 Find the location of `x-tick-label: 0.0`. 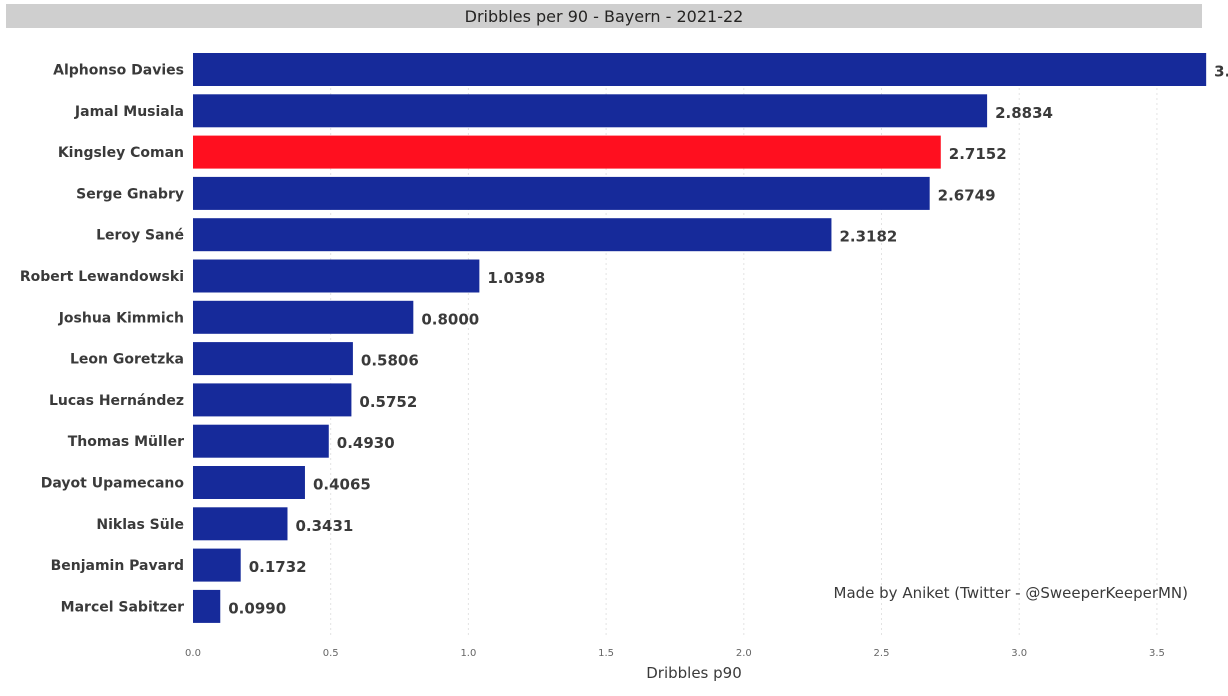

x-tick-label: 0.0 is located at coordinates (193, 653).